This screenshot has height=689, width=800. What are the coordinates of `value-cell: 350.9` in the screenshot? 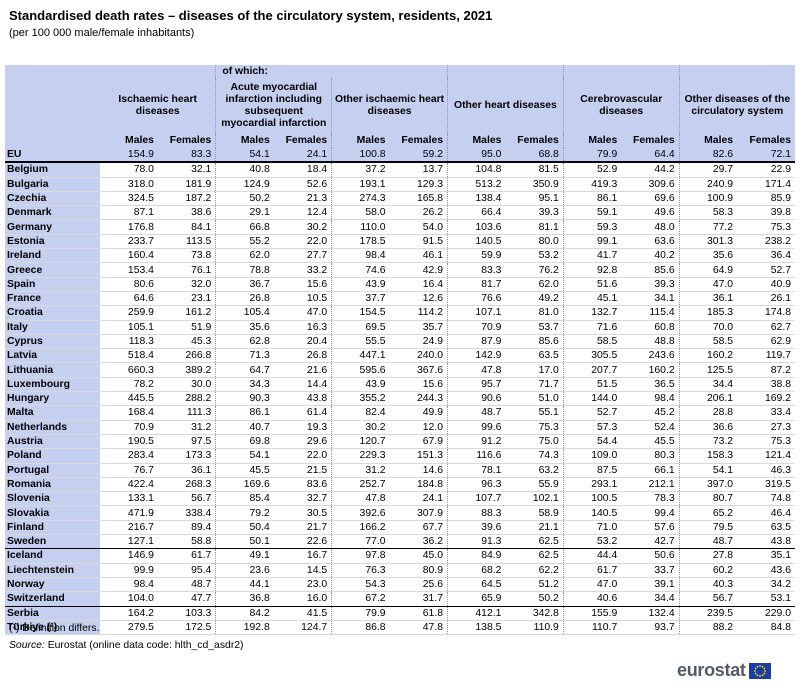 It's located at (534, 184).